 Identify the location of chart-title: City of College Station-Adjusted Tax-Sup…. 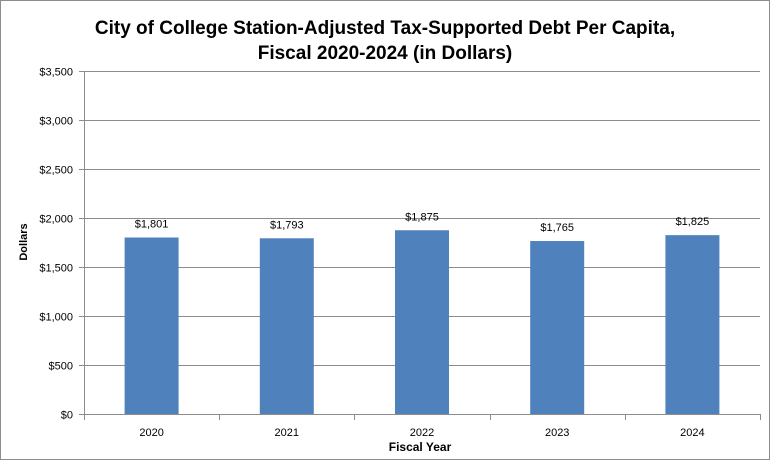
(385, 41).